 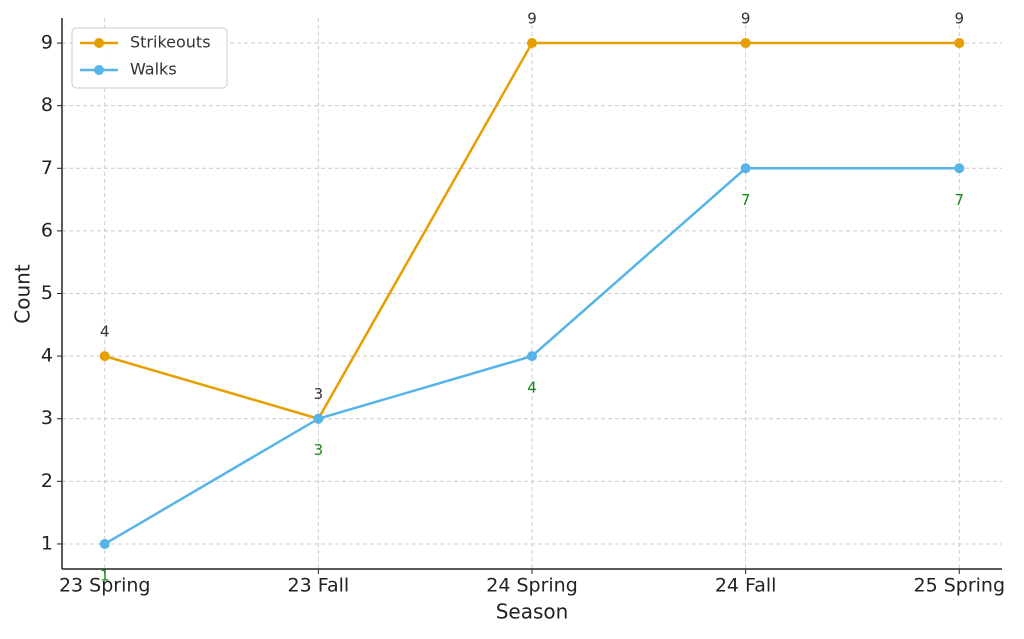 What do you see at coordinates (746, 586) in the screenshot?
I see `x-tick-label: 24 Fall` at bounding box center [746, 586].